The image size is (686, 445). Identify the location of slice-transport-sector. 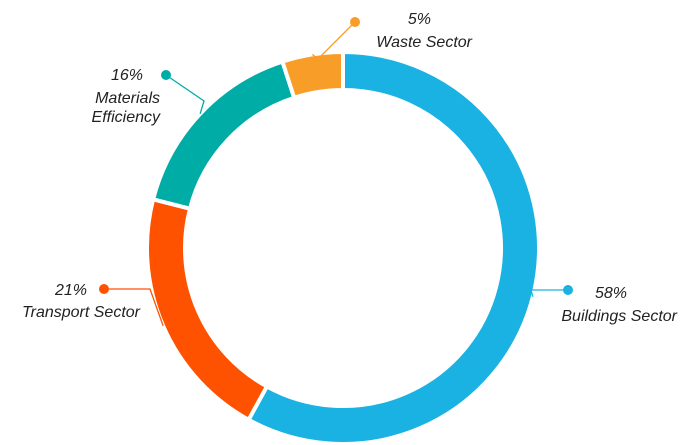
(207, 309).